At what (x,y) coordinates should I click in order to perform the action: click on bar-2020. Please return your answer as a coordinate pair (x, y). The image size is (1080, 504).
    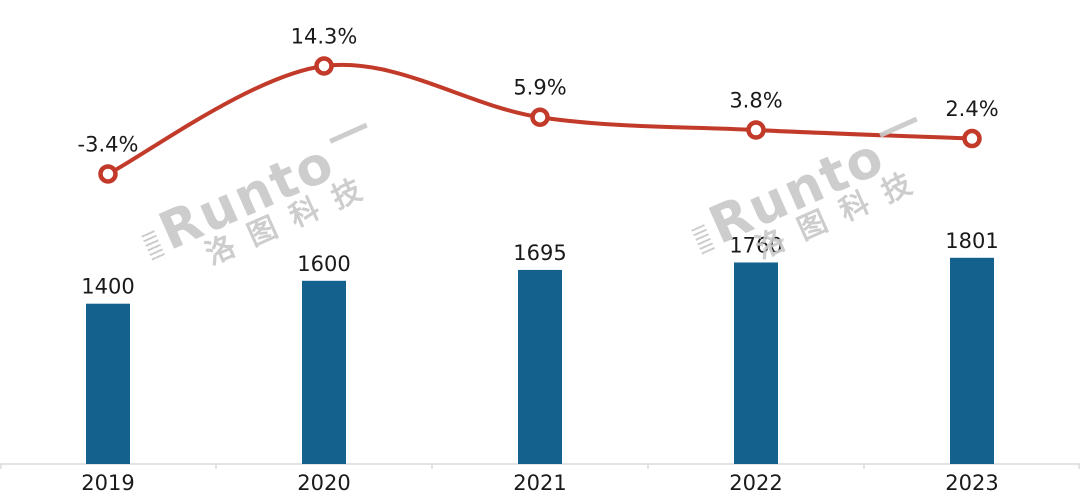
    Looking at the image, I should click on (324, 372).